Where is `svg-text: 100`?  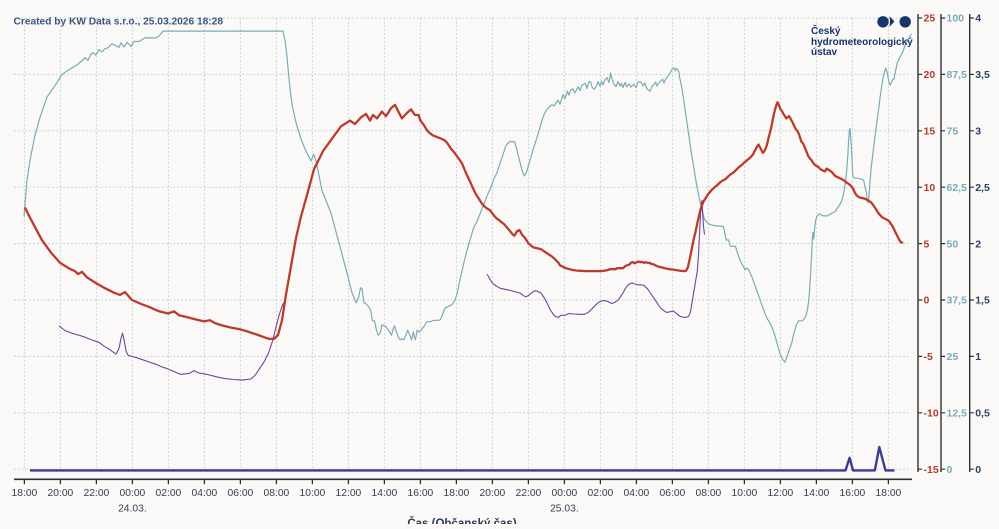 svg-text: 100 is located at coordinates (956, 19).